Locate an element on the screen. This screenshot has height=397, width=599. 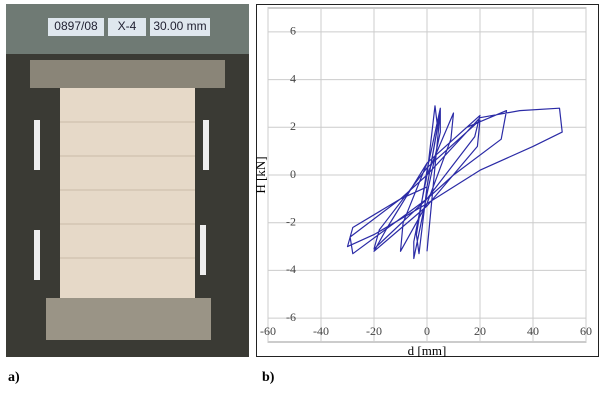
panel-label: a) is located at coordinates (14, 377).